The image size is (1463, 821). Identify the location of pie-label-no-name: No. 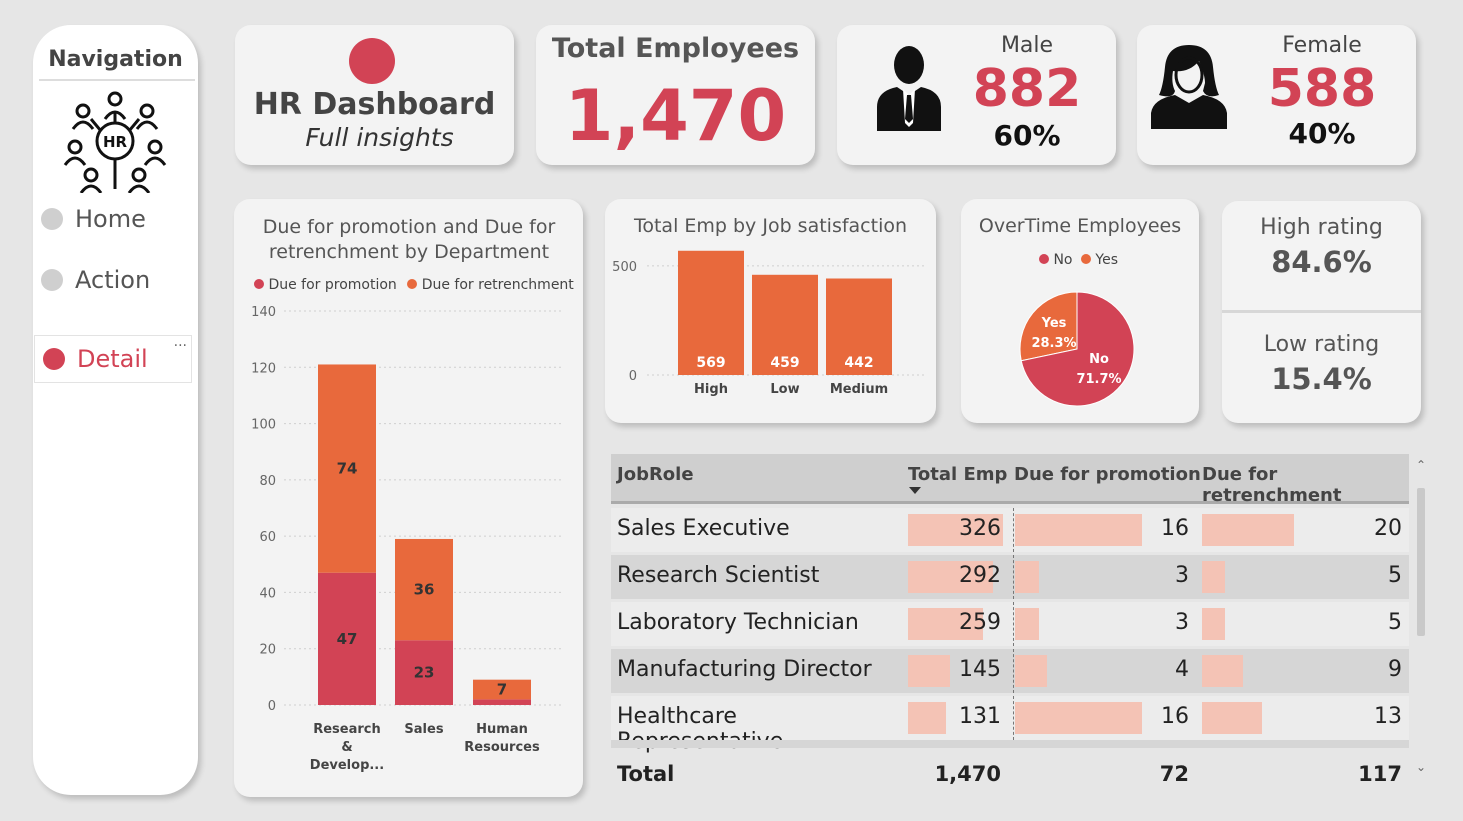
(1099, 359).